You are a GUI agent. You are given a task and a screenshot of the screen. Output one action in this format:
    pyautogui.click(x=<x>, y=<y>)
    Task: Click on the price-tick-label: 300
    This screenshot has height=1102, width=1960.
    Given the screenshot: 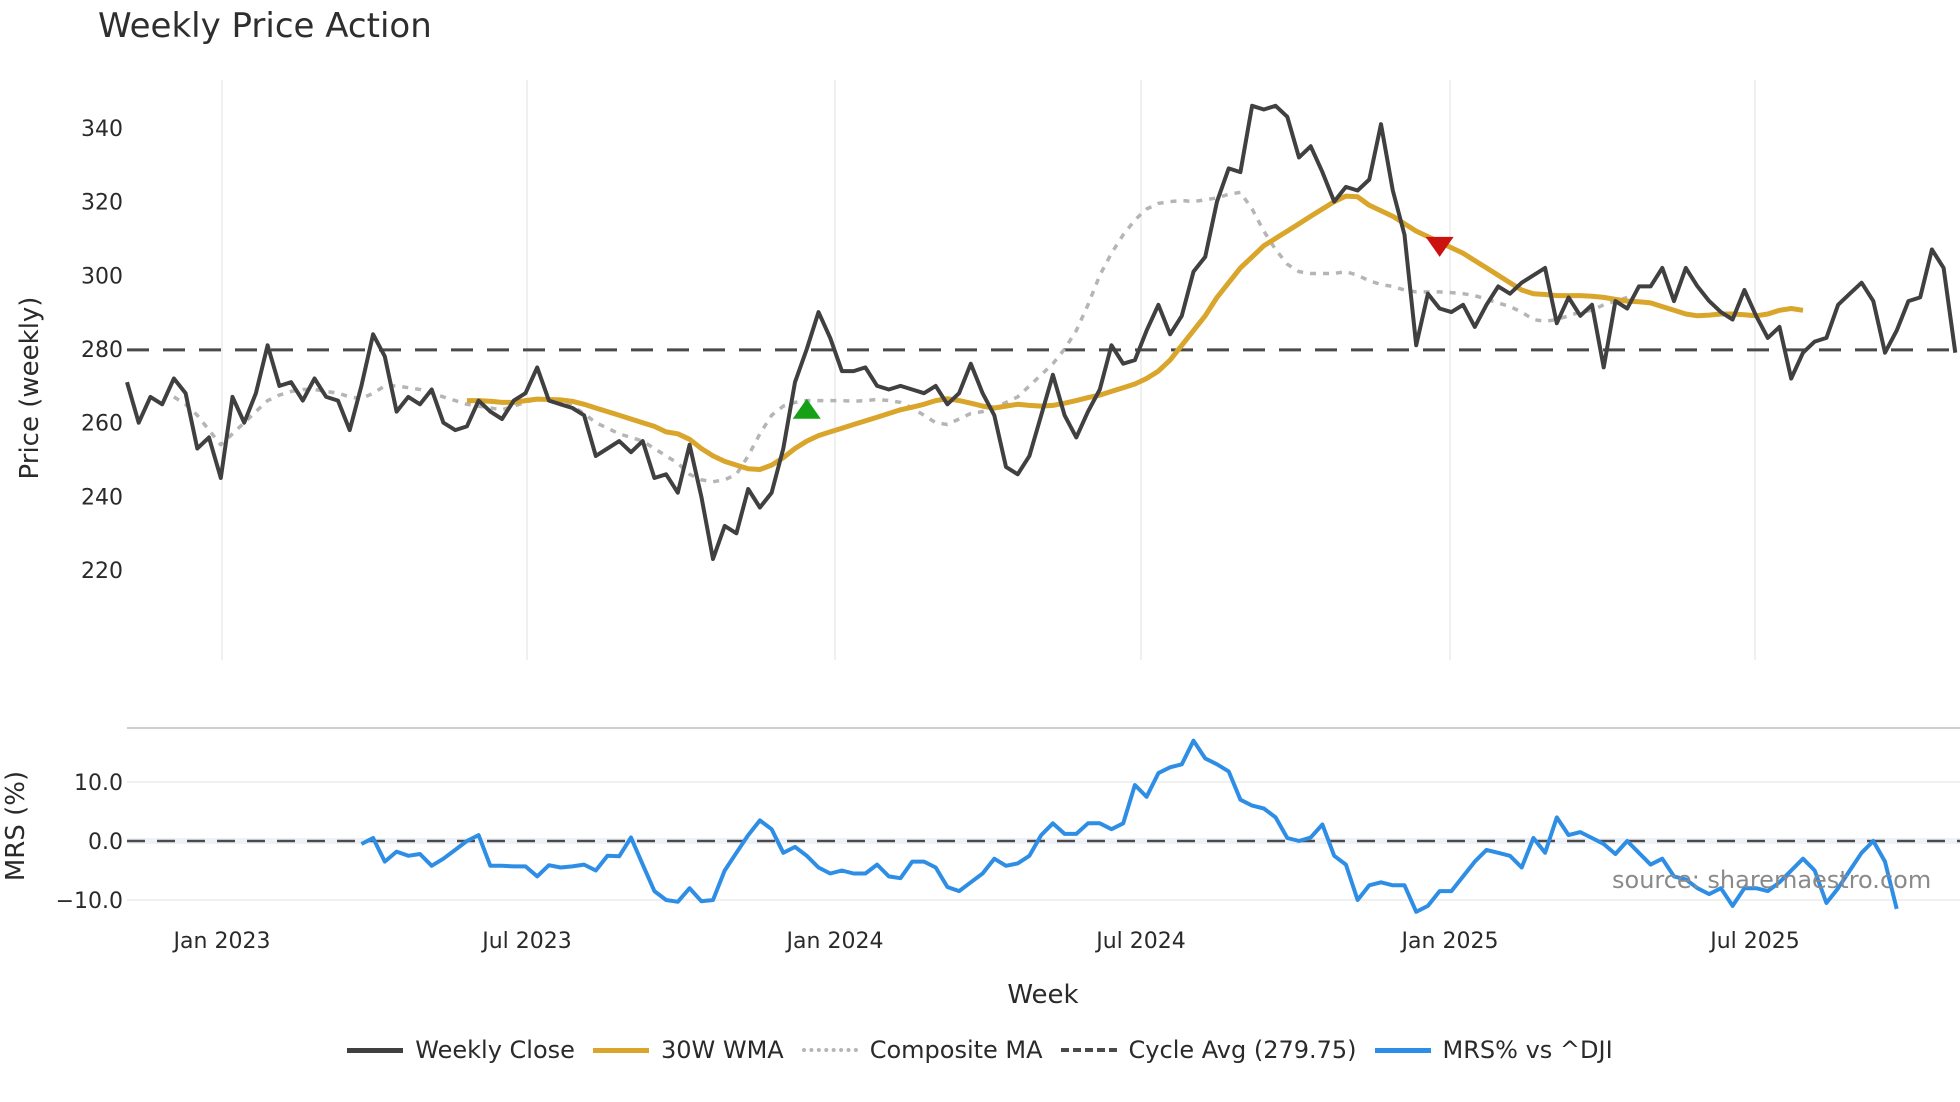 What is the action you would take?
    pyautogui.click(x=102, y=276)
    